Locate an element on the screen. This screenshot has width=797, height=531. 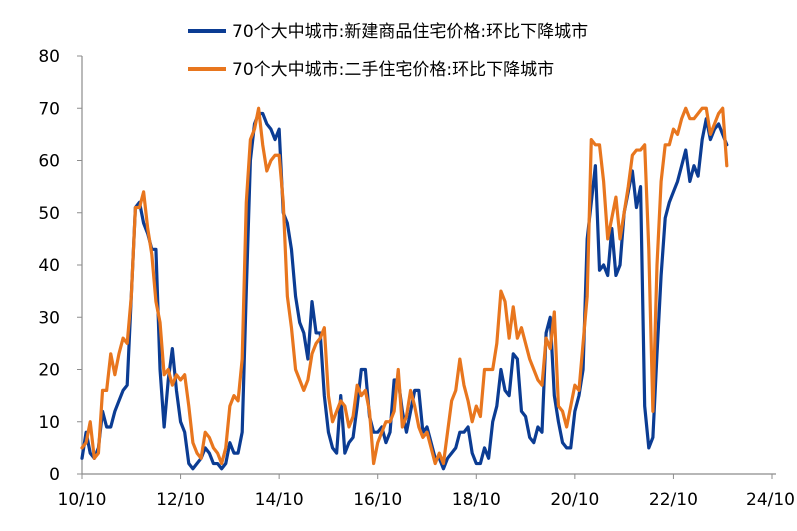
y-tick-label: 40 is located at coordinates (49, 266).